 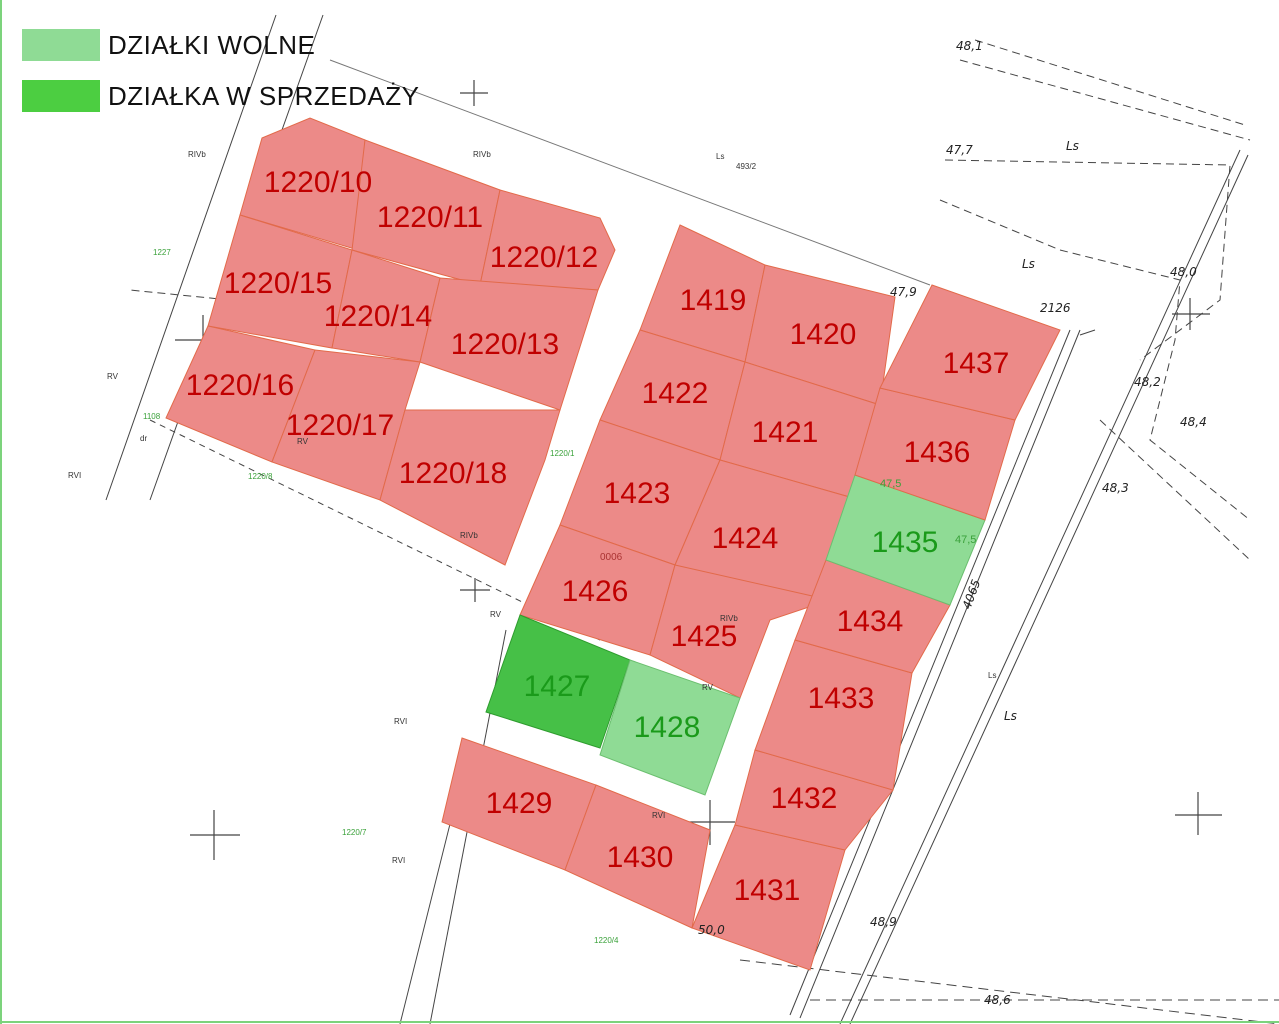 What do you see at coordinates (969, 46) in the screenshot?
I see `label-48-1: 48,1` at bounding box center [969, 46].